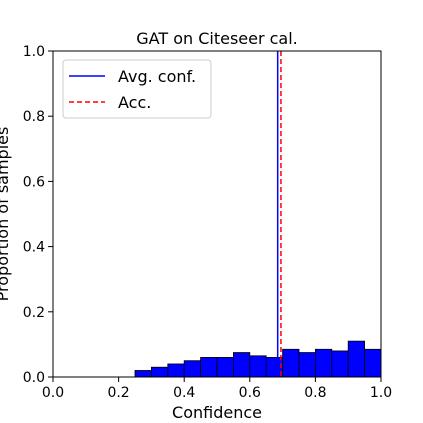  Describe the element at coordinates (34, 248) in the screenshot. I see `y-tick-label: 0.4` at that location.